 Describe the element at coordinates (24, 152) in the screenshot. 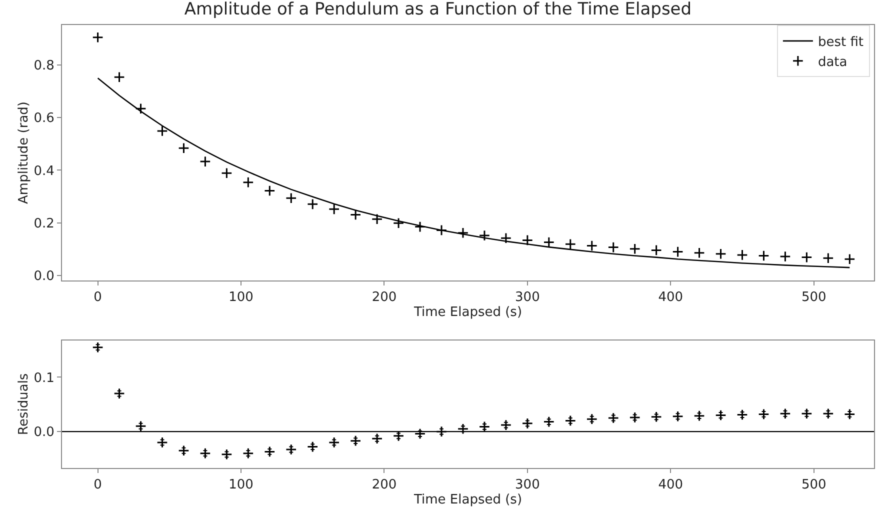

I see `y-axis-title: Amplitude (rad)` at that location.